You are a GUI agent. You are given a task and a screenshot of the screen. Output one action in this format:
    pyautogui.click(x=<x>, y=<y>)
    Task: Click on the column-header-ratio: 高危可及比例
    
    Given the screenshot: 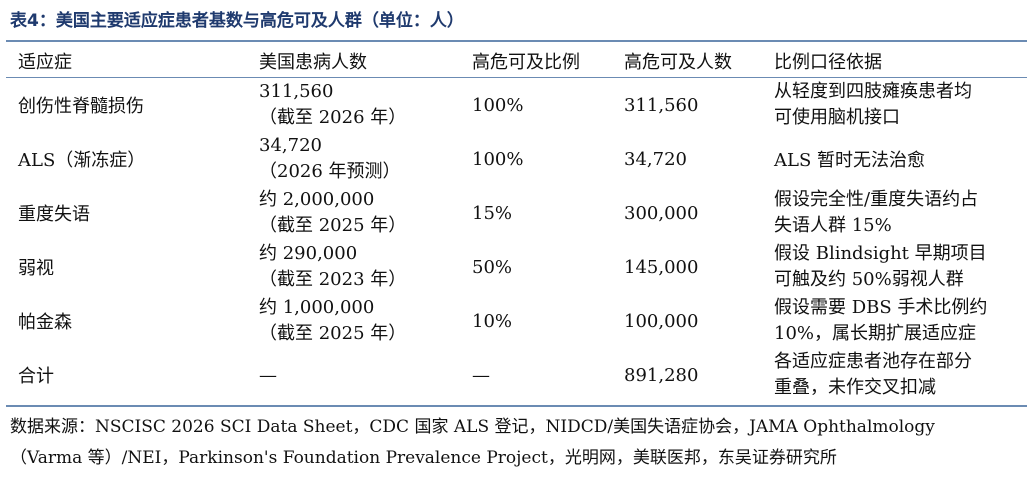 What is the action you would take?
    pyautogui.click(x=526, y=62)
    